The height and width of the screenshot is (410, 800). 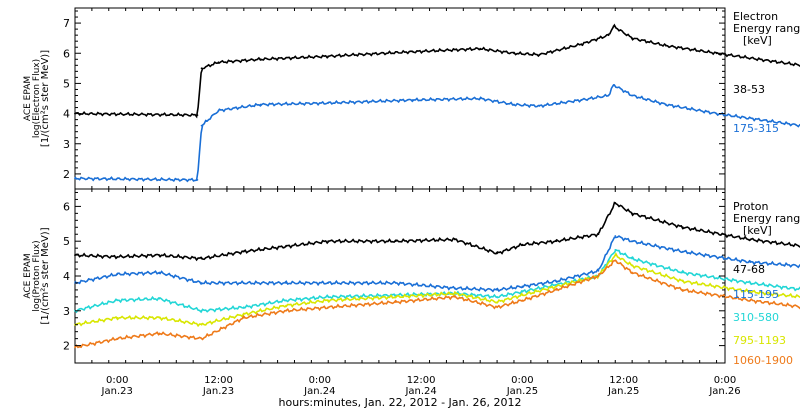 I want to click on proton-legend-title-line-2: [keV], so click(x=757, y=230).